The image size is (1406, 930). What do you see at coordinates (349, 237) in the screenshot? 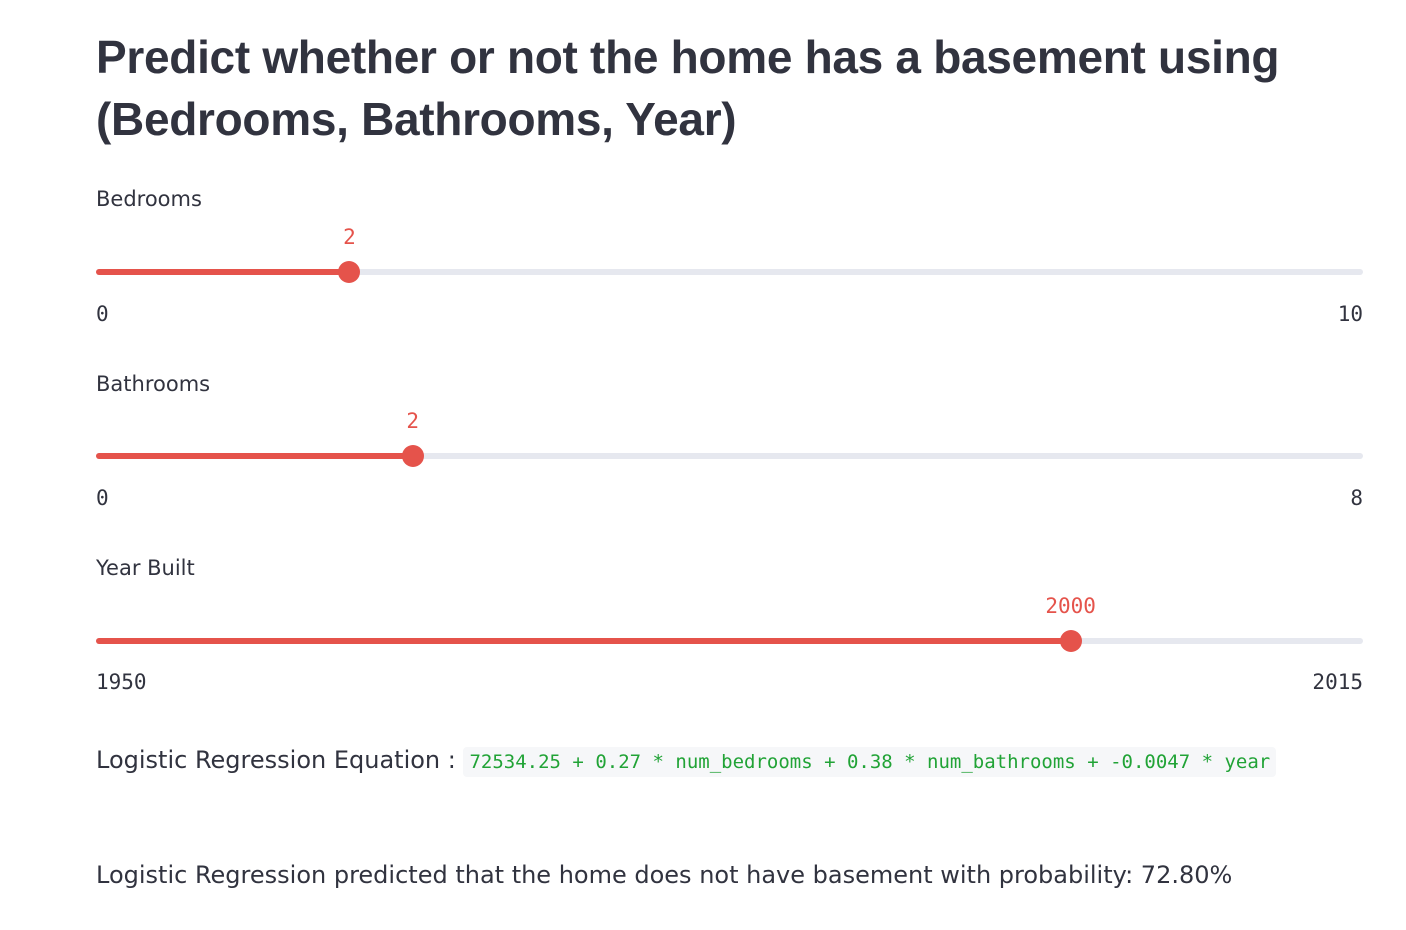
I see `bedrooms-slider-value: 2` at bounding box center [349, 237].